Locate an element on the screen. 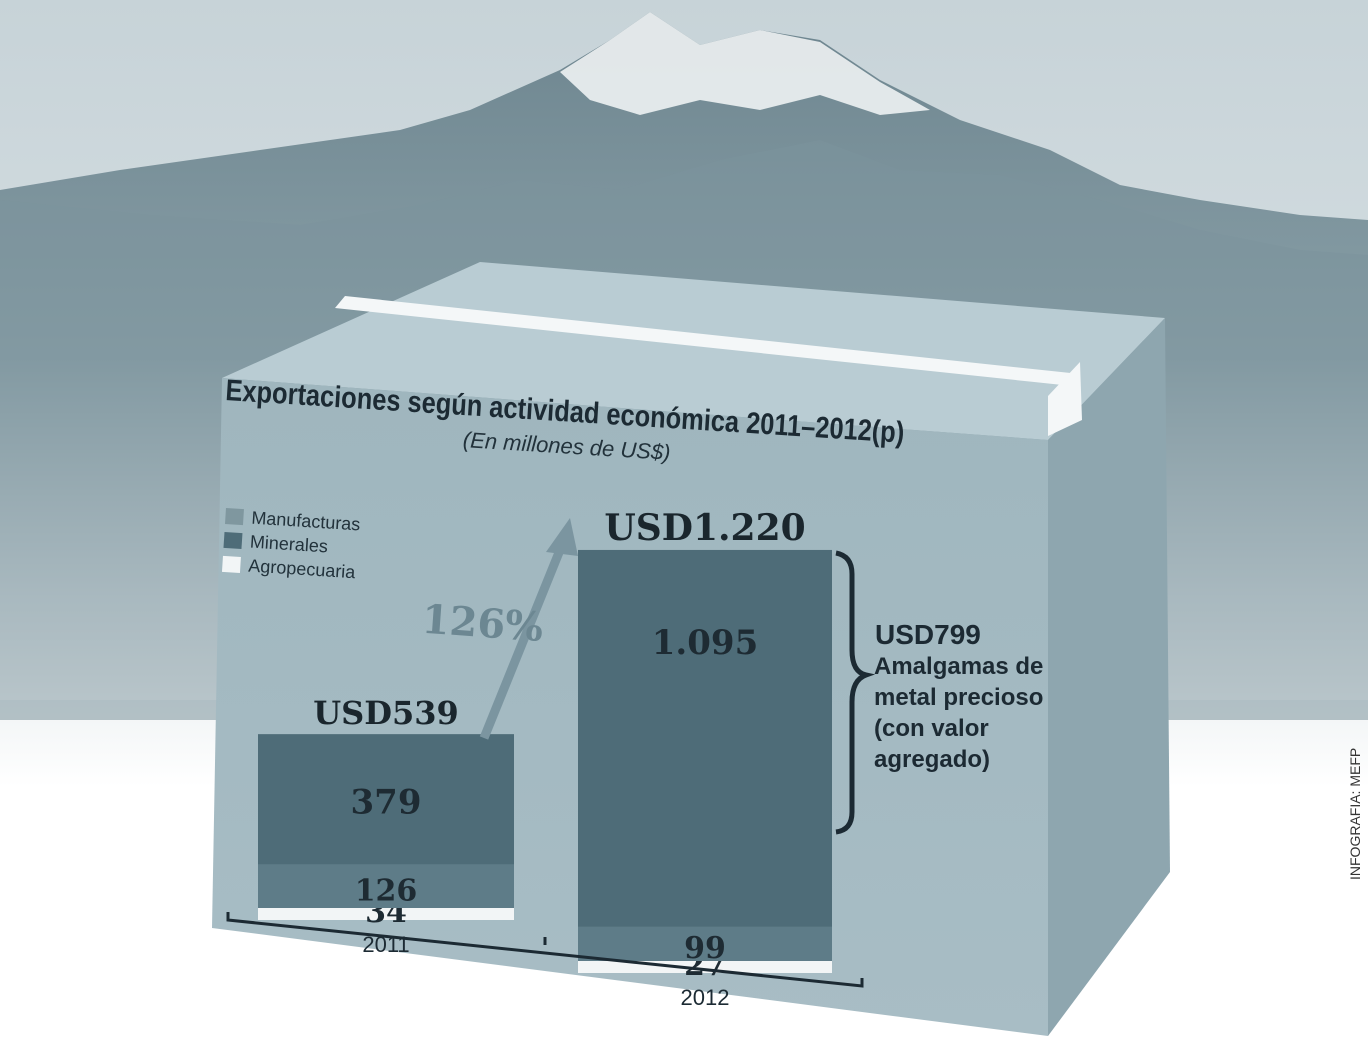 Image resolution: width=1368 pixels, height=1049 pixels. growth-arrow is located at coordinates (528, 629).